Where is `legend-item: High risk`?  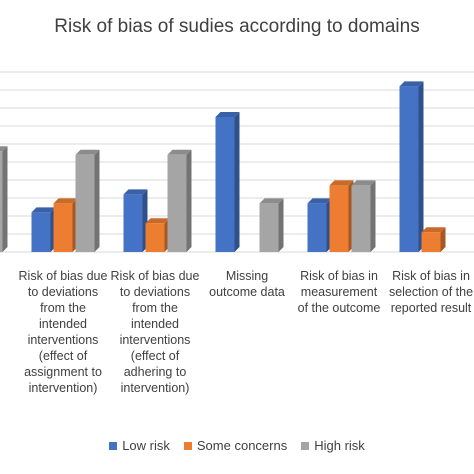
legend-item: High risk is located at coordinates (333, 445).